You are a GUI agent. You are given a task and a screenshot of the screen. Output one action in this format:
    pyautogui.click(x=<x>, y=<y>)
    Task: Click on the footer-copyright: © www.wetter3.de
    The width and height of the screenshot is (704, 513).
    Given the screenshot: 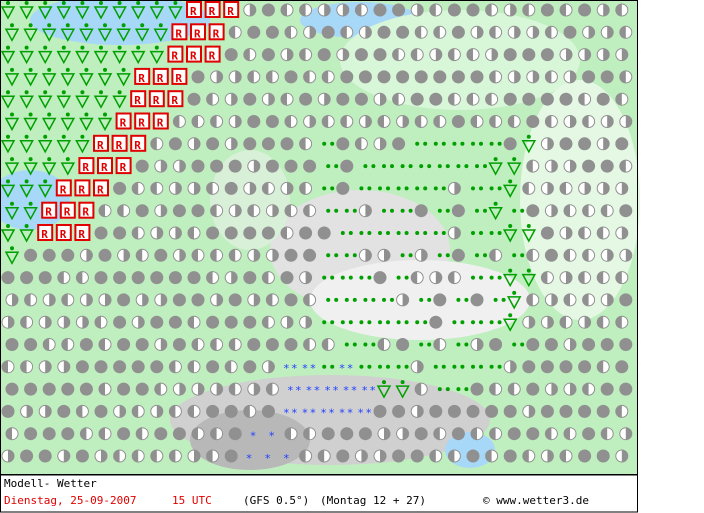 What is the action you would take?
    pyautogui.click(x=536, y=500)
    